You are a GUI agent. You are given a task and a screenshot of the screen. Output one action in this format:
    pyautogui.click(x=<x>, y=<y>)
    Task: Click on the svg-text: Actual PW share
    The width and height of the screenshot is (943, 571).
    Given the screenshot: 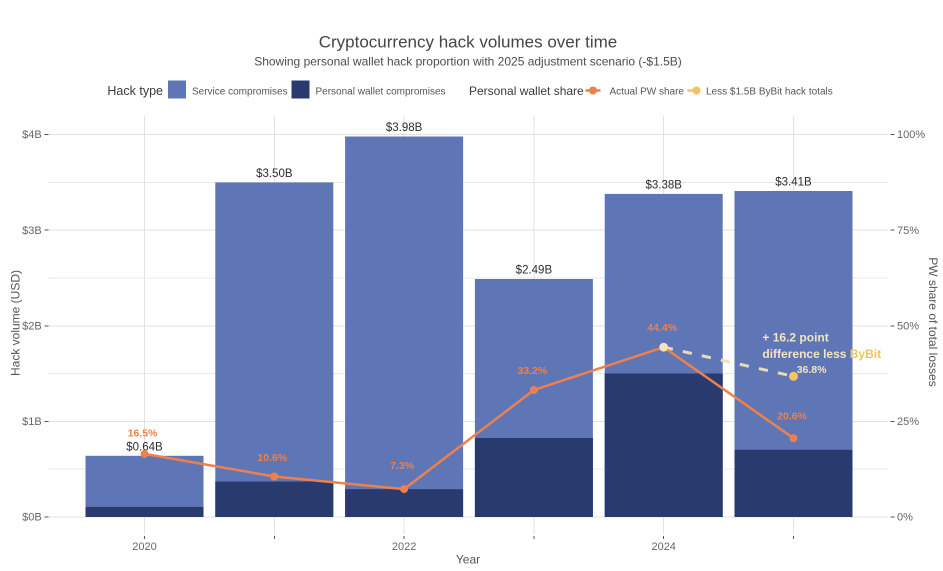 What is the action you would take?
    pyautogui.click(x=647, y=92)
    